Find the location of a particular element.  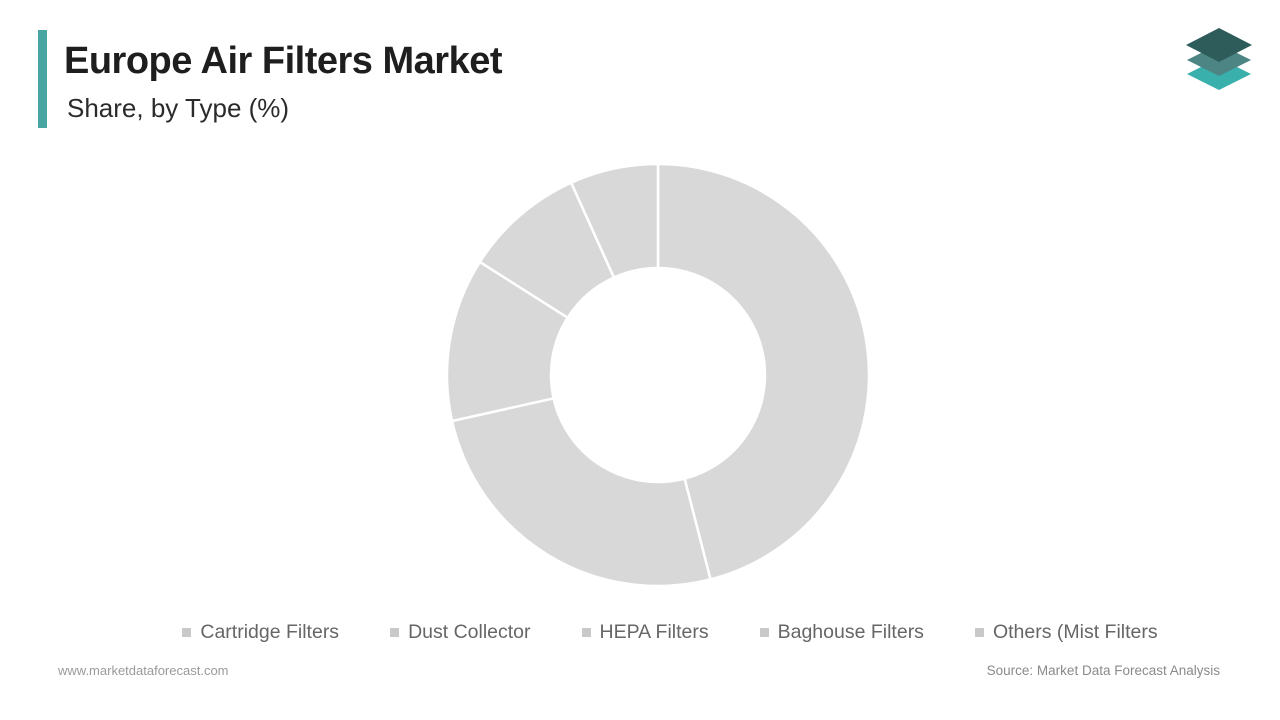

legend-label: HEPA Filters is located at coordinates (654, 632).